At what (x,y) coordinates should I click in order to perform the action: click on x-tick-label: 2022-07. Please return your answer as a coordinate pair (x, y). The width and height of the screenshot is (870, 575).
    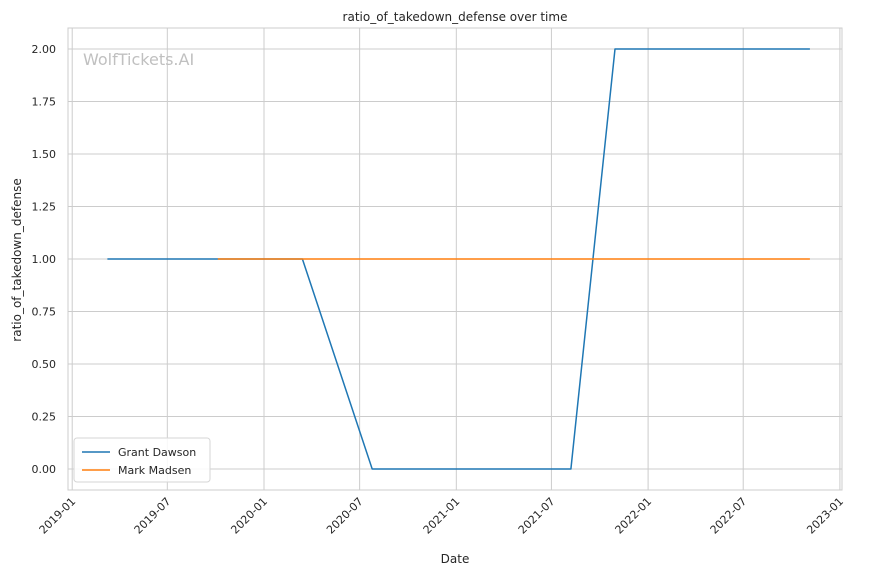
    Looking at the image, I should click on (729, 516).